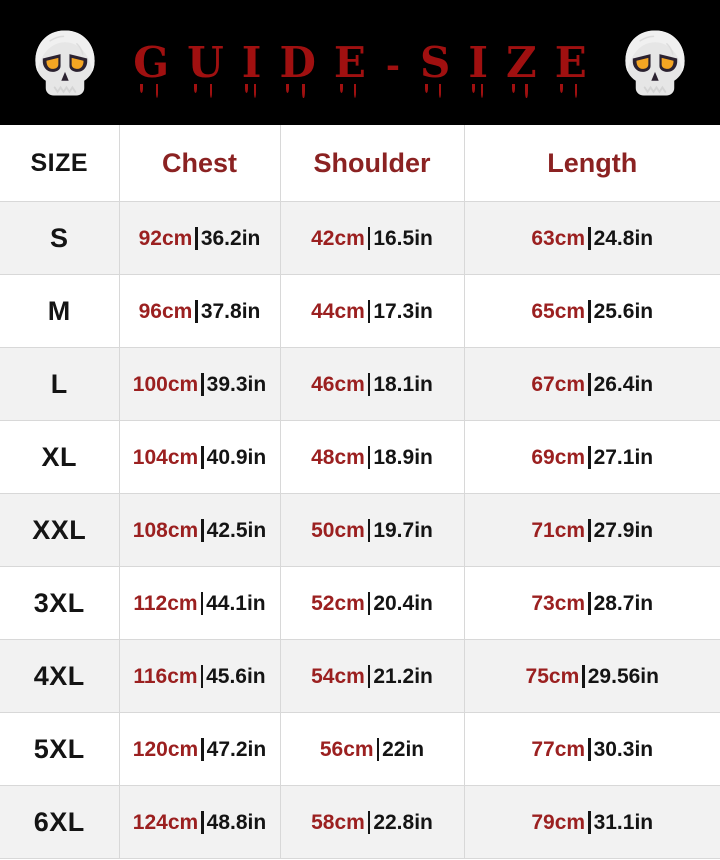  Describe the element at coordinates (623, 457) in the screenshot. I see `measurement-inch: 27.1in` at that location.